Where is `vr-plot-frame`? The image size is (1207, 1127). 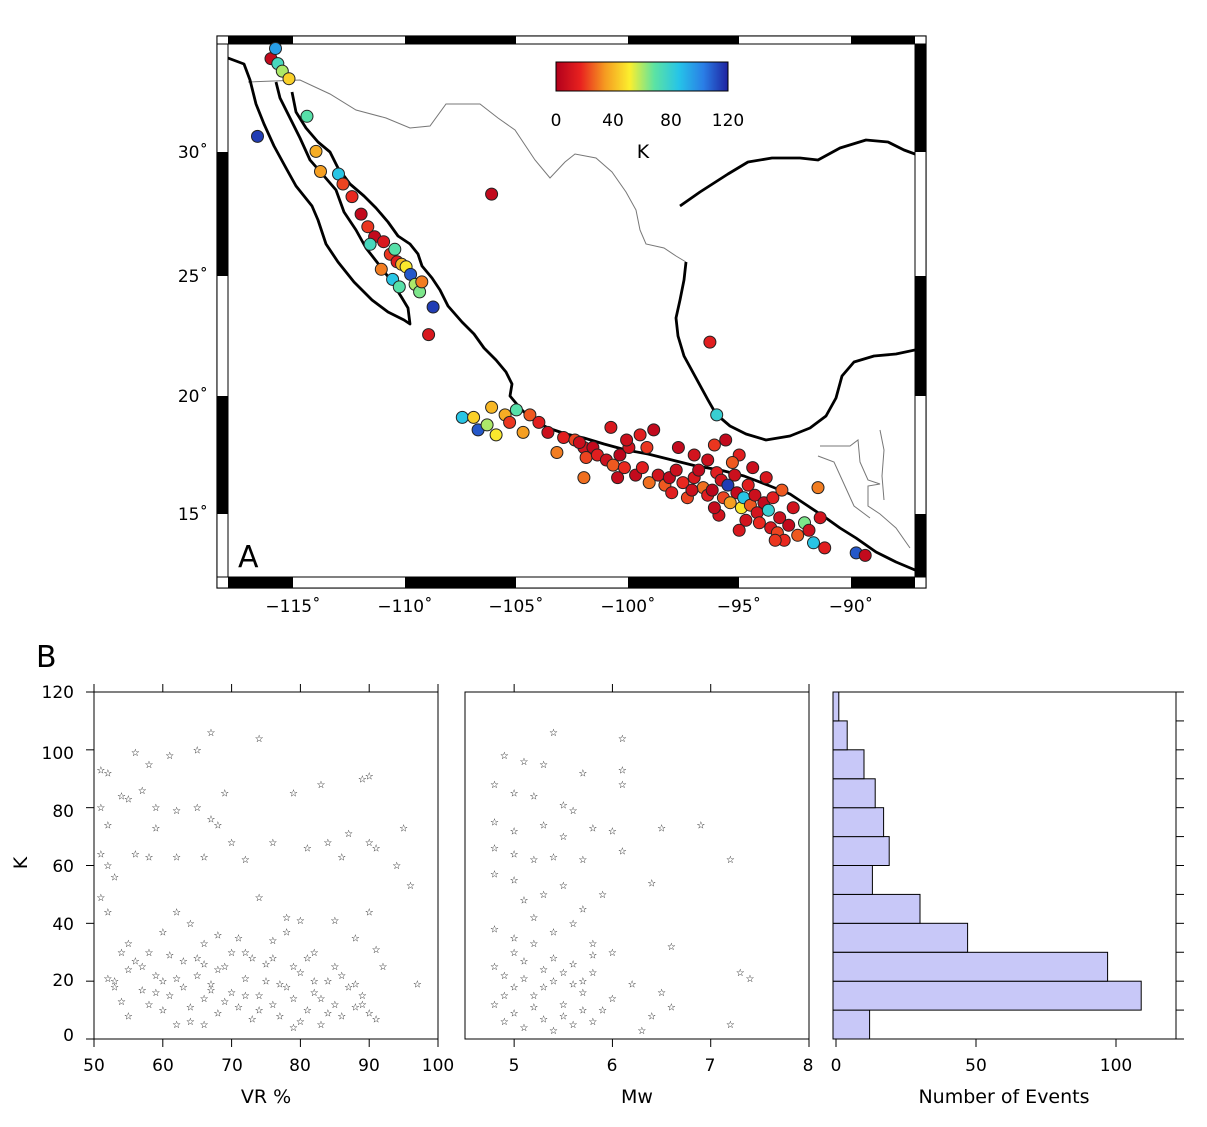
vr-plot-frame is located at coordinates (266, 865).